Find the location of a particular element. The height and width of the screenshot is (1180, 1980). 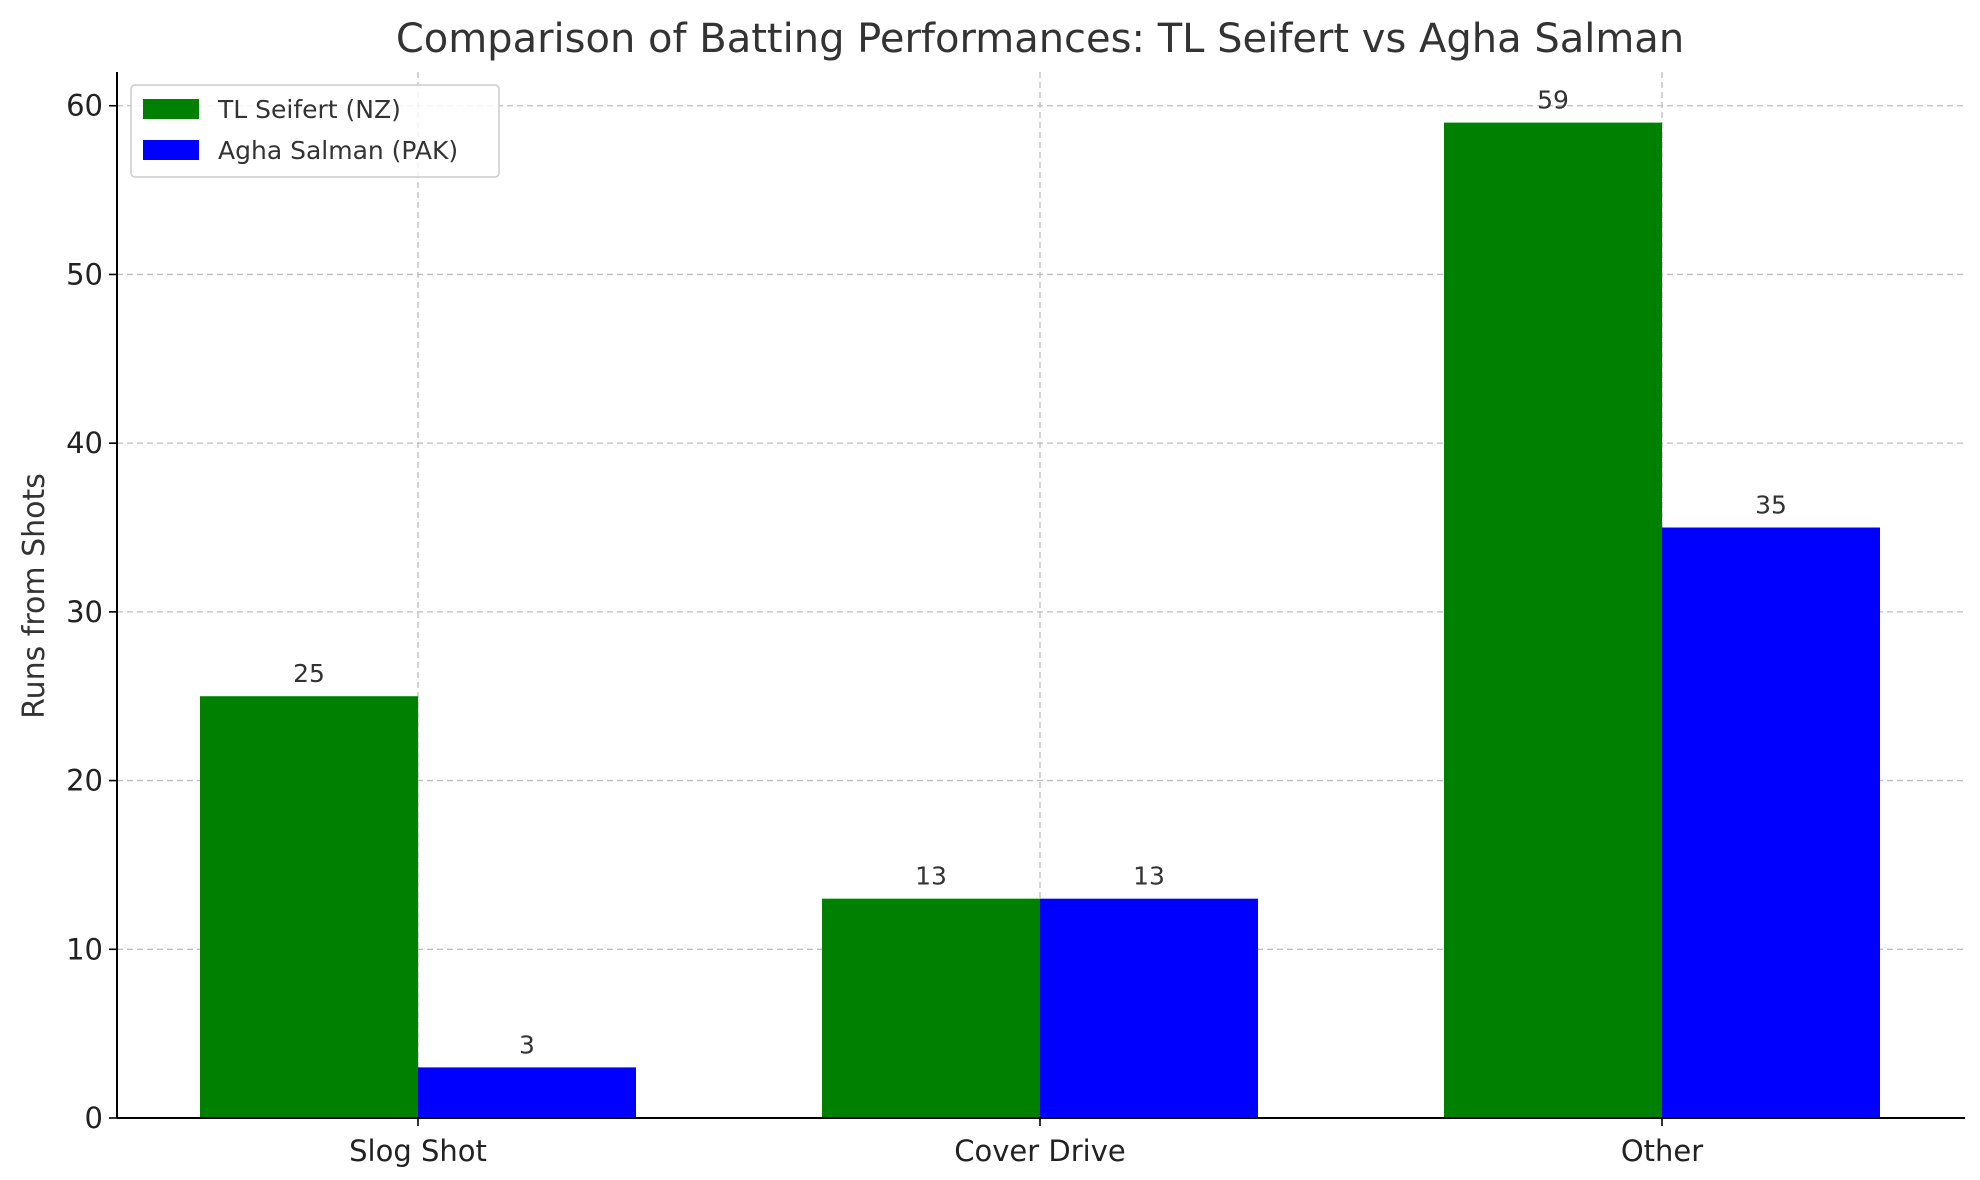

y-tick-label: 60 is located at coordinates (84, 106).